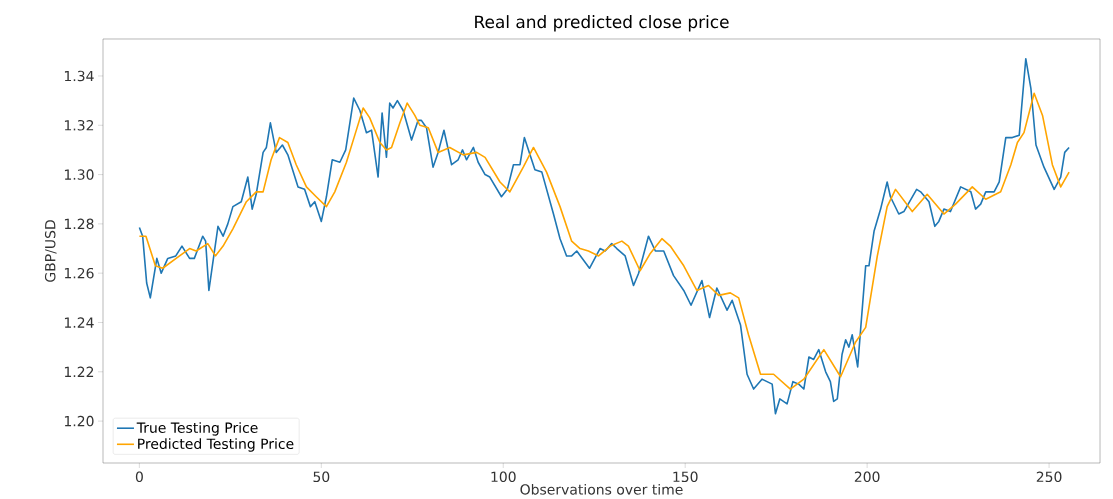 The width and height of the screenshot is (1113, 499). What do you see at coordinates (79, 421) in the screenshot?
I see `y-tick-label: 1.20` at bounding box center [79, 421].